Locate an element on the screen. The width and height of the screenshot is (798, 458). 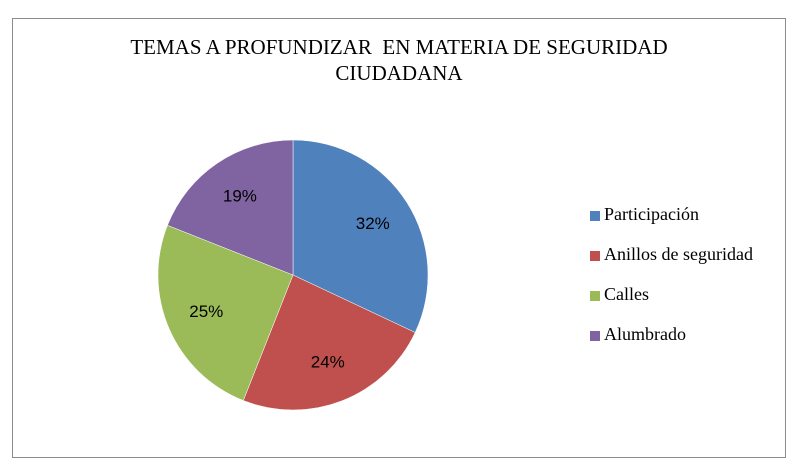
legend-label: Participación is located at coordinates (651, 214).